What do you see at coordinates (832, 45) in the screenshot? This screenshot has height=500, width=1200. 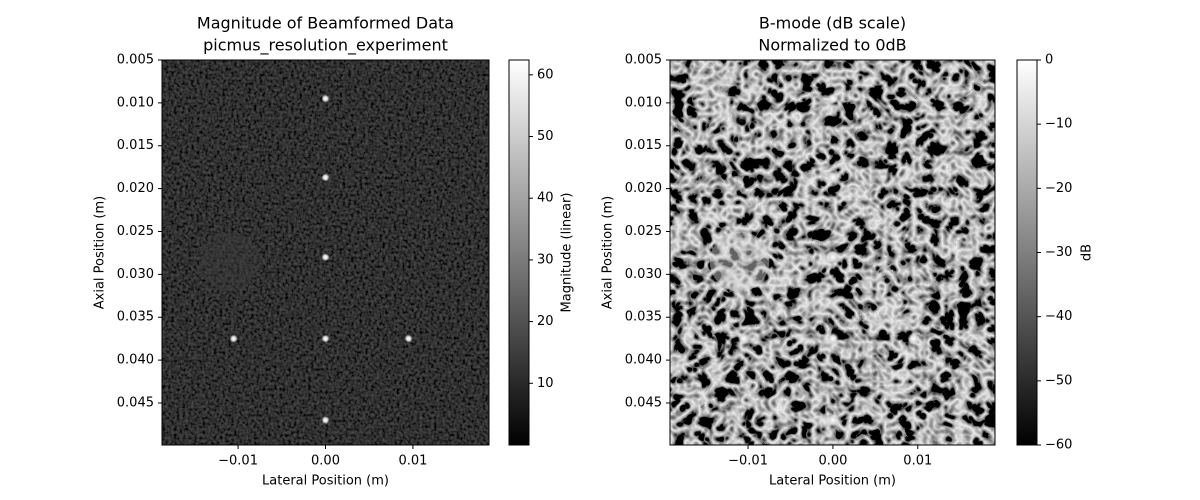 I see `chart-subtitle: Normalized to 0dB` at bounding box center [832, 45].